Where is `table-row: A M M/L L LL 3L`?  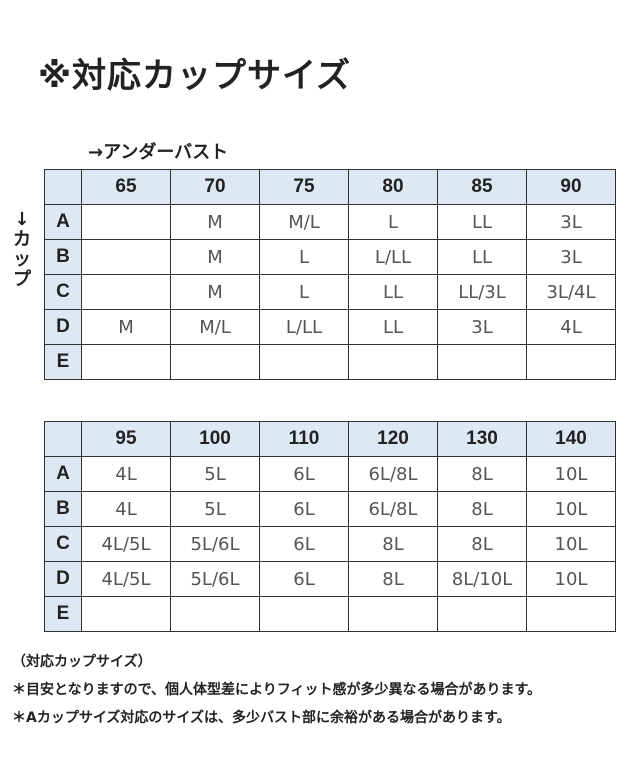 table-row: A M M/L L LL 3L is located at coordinates (330, 222).